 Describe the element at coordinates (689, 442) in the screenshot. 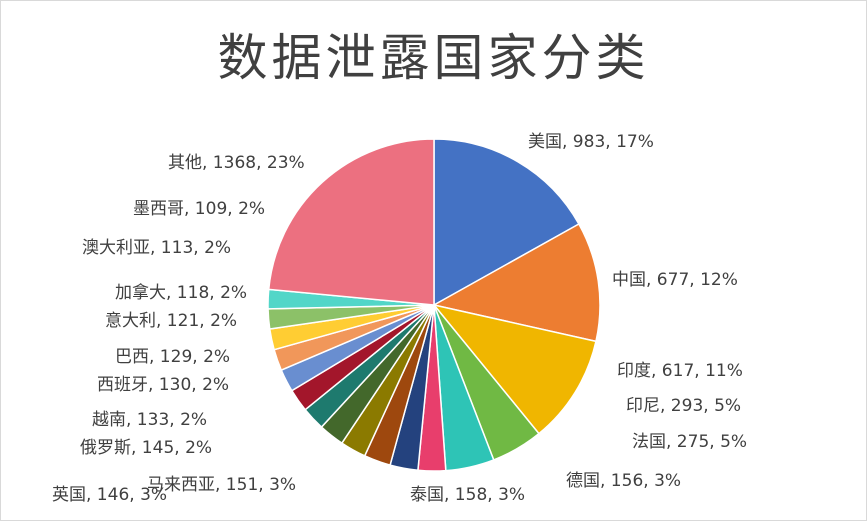

I see `pie-label-4: 法国, 275, 5%` at that location.